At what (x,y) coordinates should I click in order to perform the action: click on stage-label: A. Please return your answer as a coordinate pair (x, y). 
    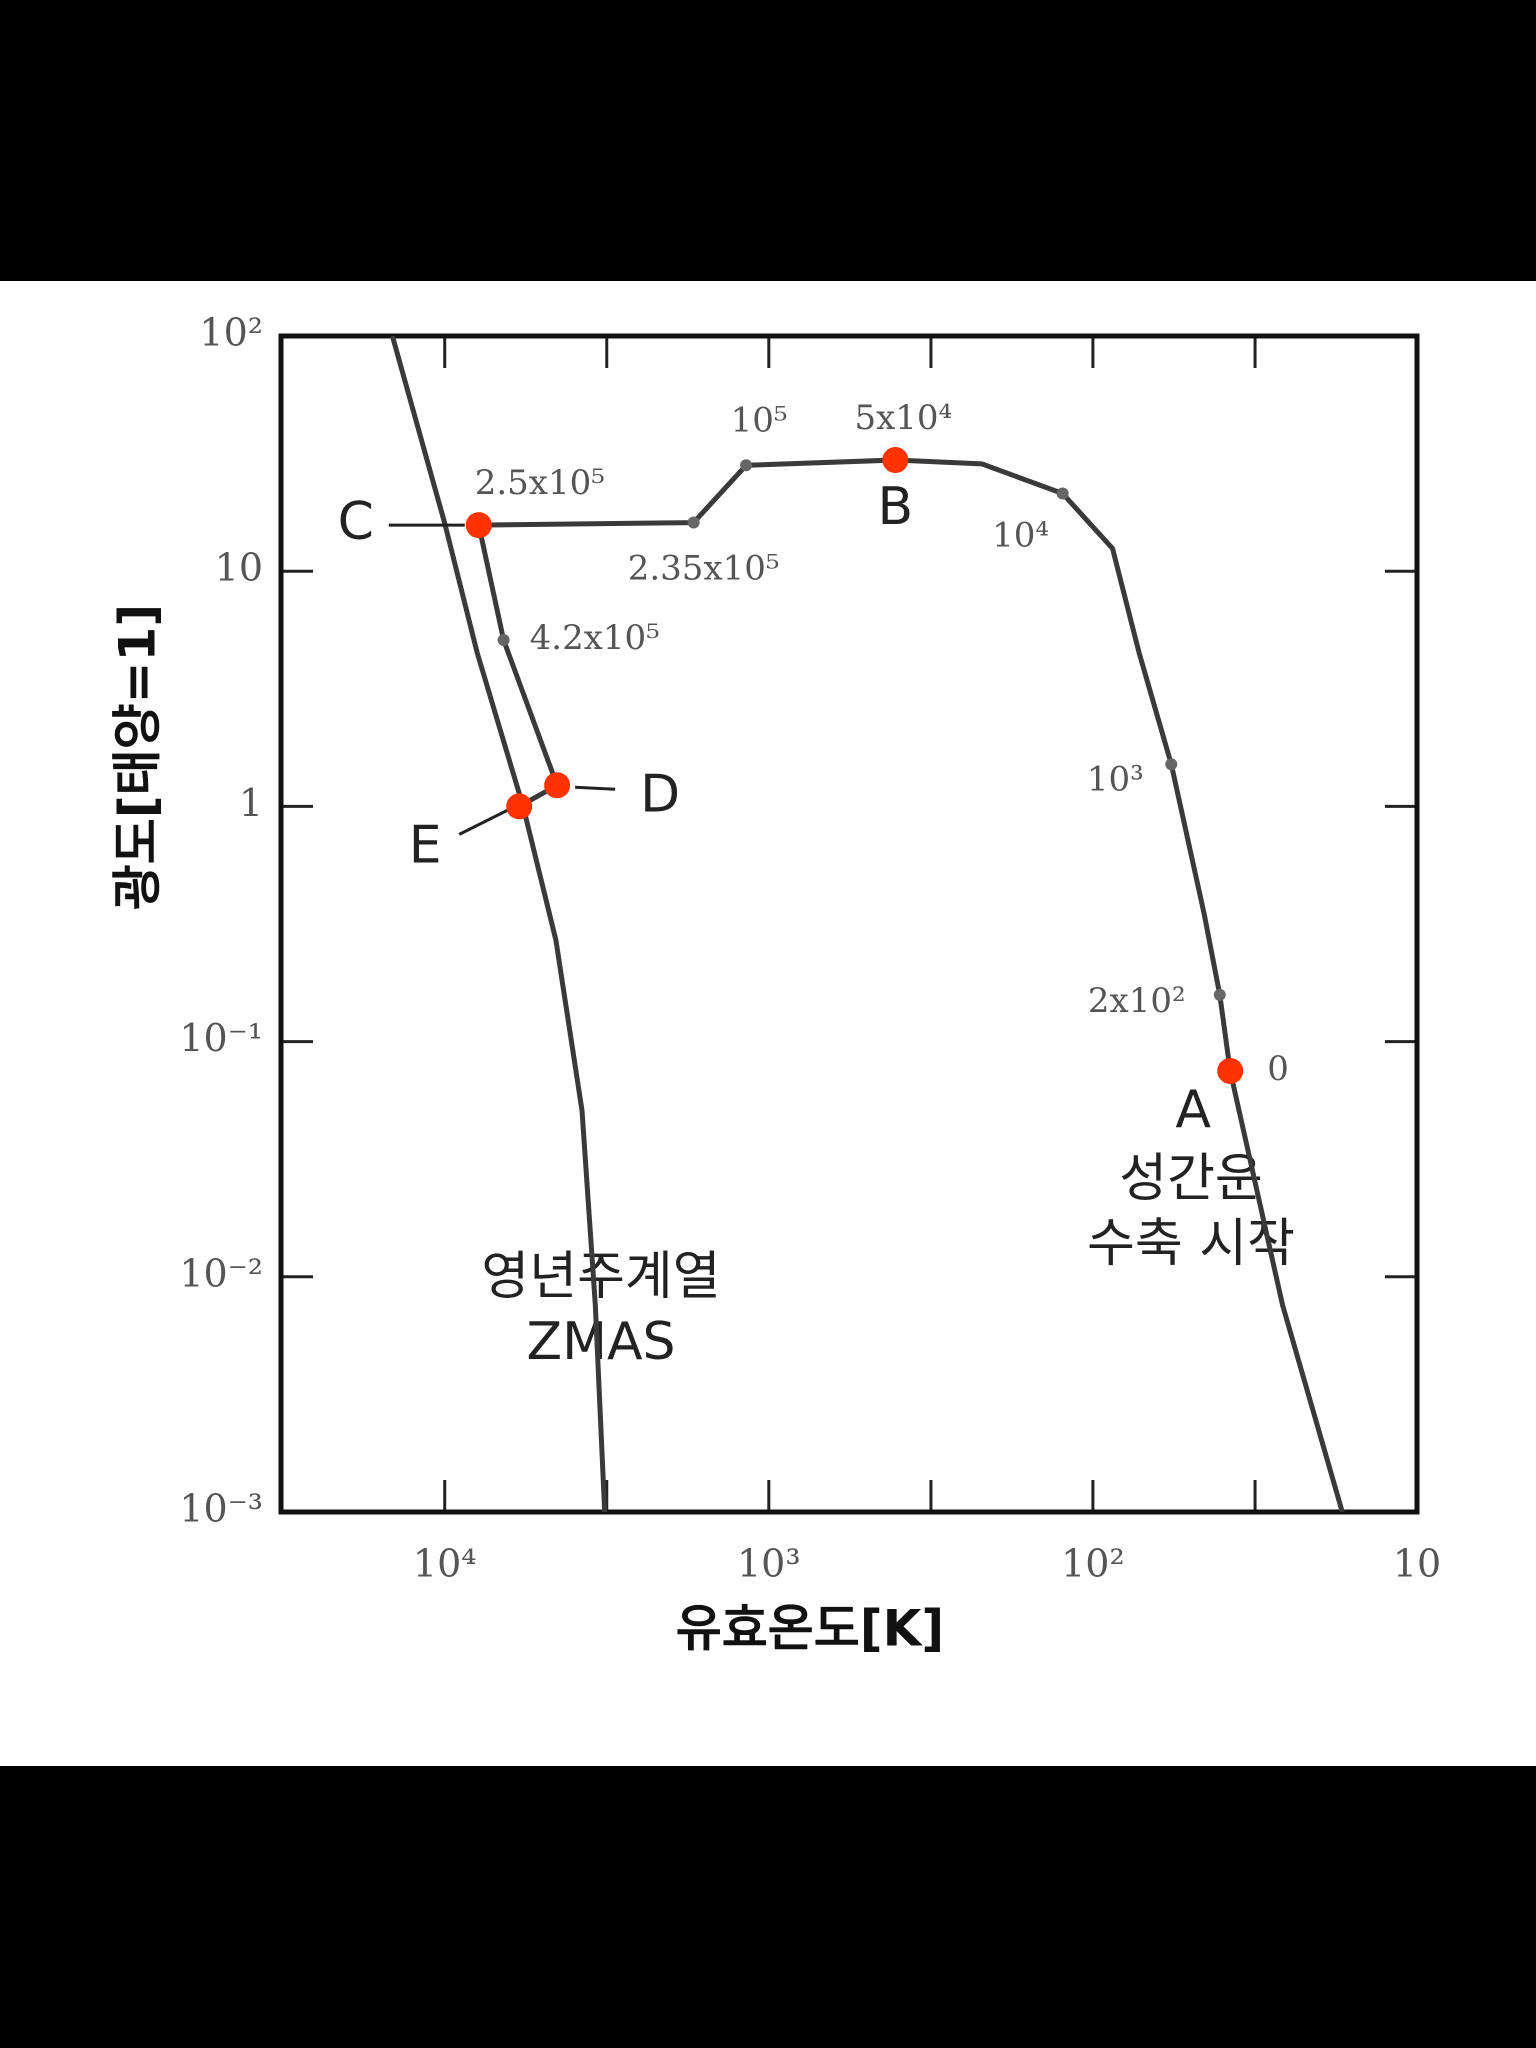
    Looking at the image, I should click on (1193, 1110).